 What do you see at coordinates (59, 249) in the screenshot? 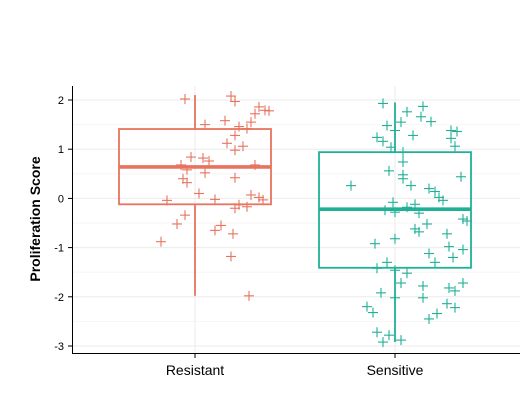
I see `y-tick-label: -1` at bounding box center [59, 249].